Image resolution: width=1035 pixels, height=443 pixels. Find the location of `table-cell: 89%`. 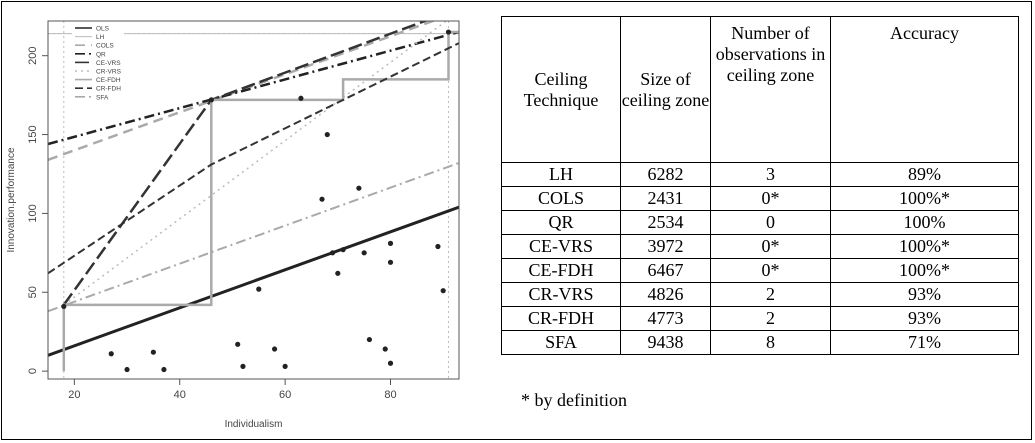

table-cell: 89% is located at coordinates (925, 175).